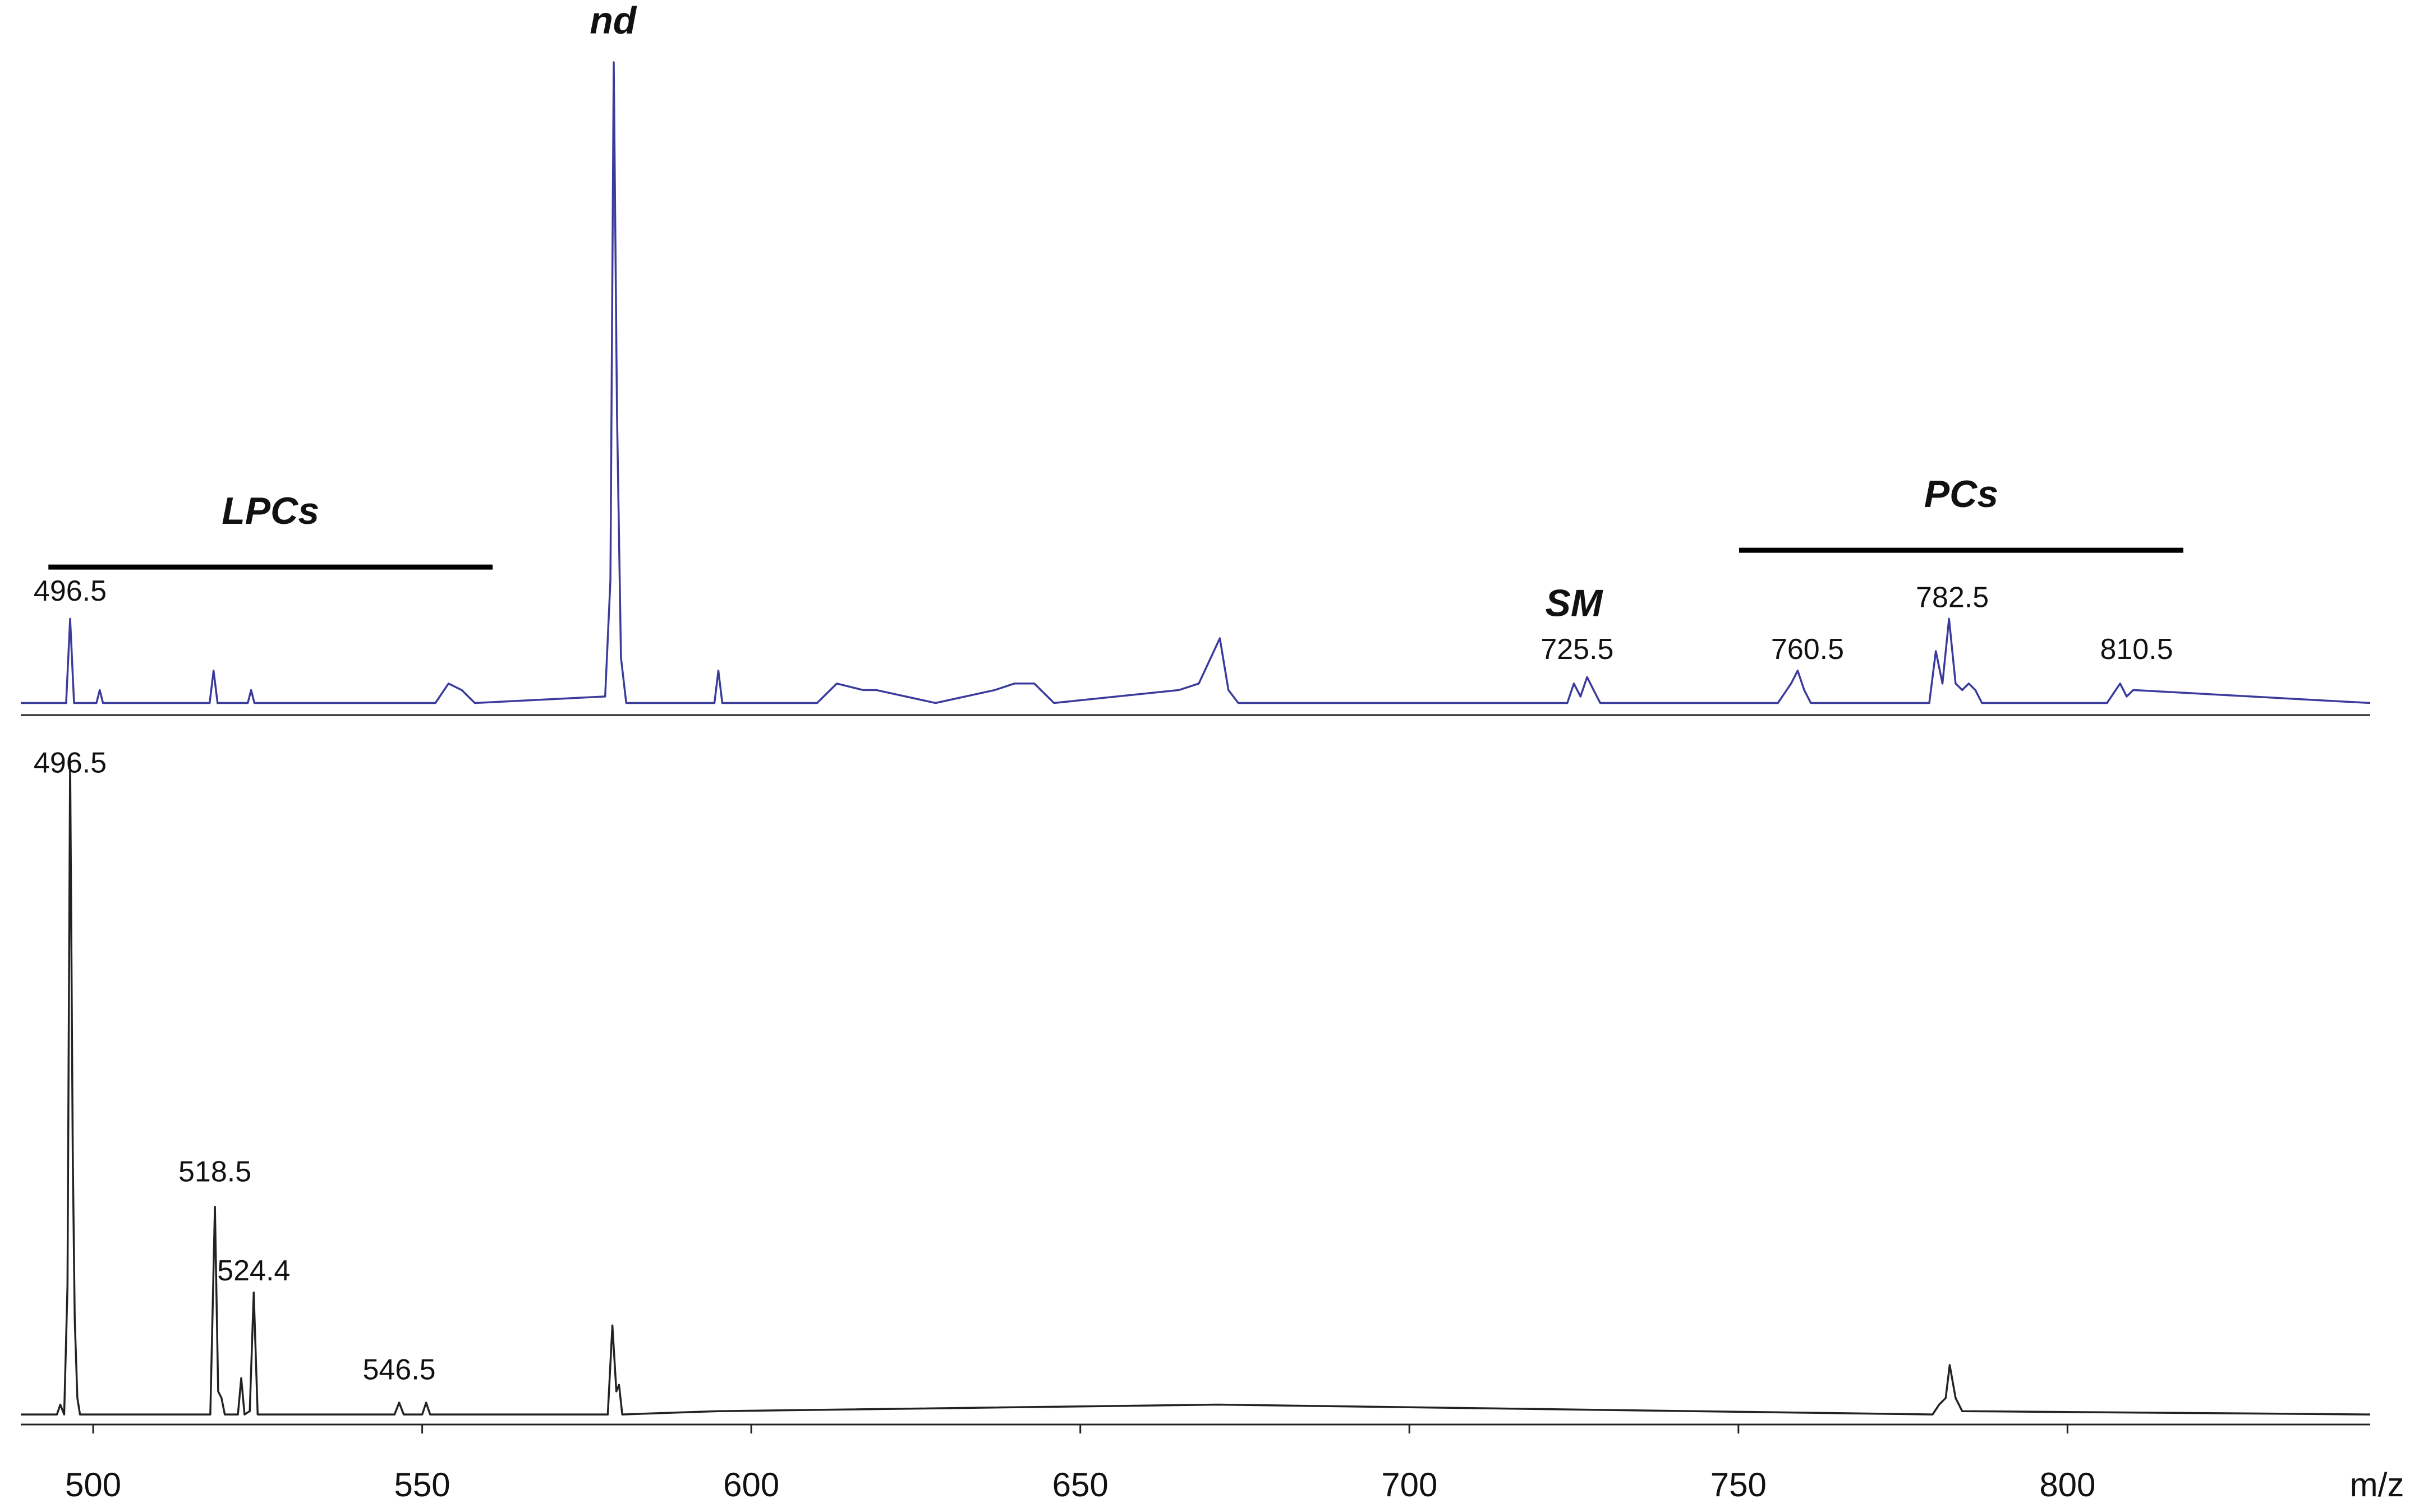  Describe the element at coordinates (1738, 1485) in the screenshot. I see `x-tick-label: 750` at that location.